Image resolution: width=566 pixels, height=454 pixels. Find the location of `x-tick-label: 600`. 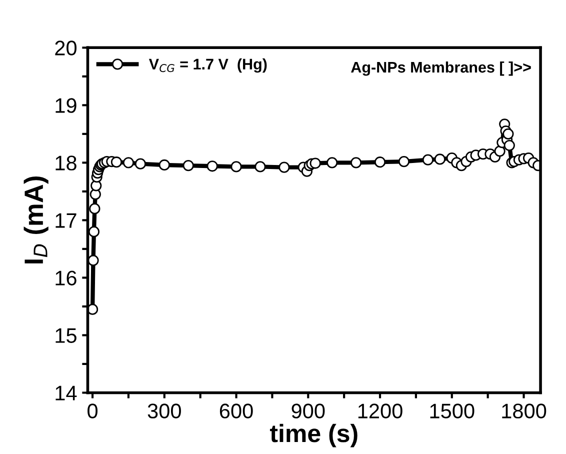

x-tick-label: 600 is located at coordinates (236, 411).